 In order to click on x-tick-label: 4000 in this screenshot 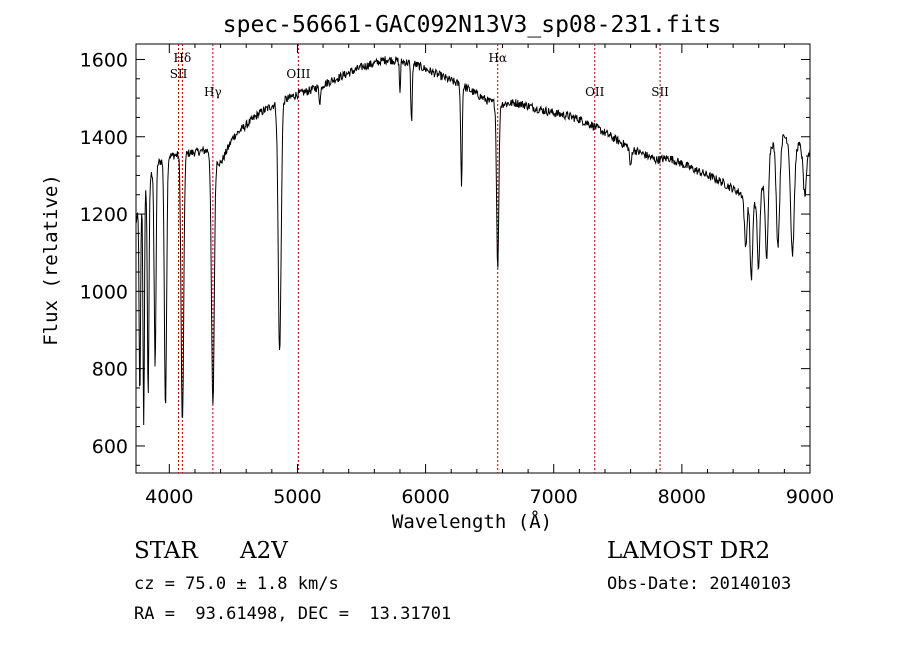, I will do `click(169, 497)`.